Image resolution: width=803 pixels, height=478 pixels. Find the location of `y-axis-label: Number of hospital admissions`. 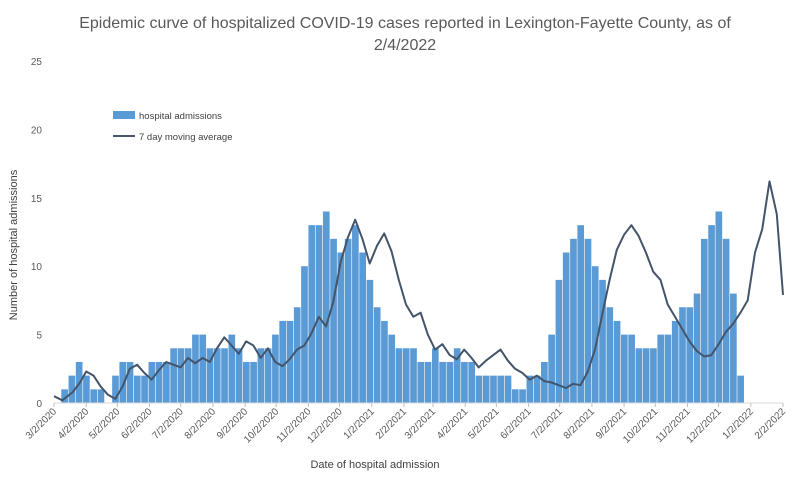

y-axis-label: Number of hospital admissions is located at coordinates (14, 244).